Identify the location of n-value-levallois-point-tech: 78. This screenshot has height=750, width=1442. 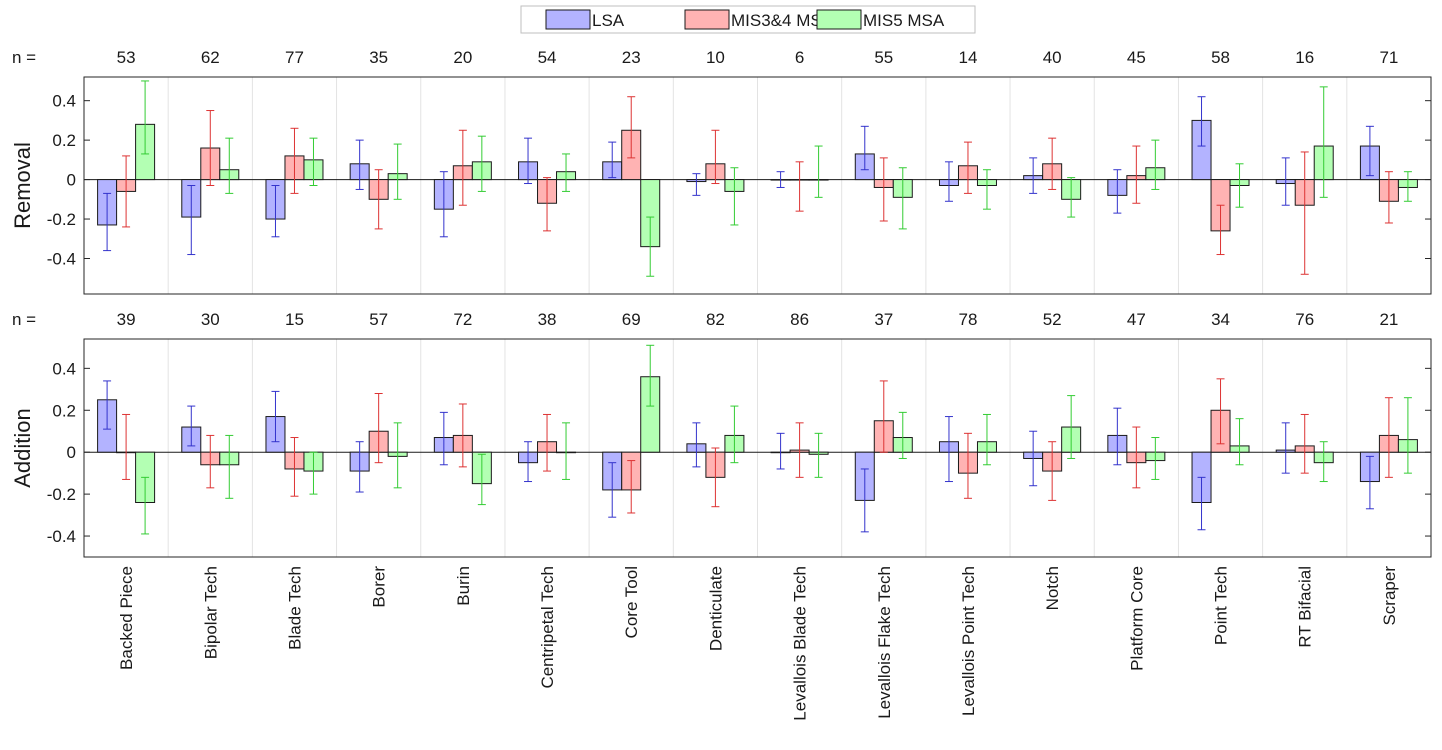
(968, 319).